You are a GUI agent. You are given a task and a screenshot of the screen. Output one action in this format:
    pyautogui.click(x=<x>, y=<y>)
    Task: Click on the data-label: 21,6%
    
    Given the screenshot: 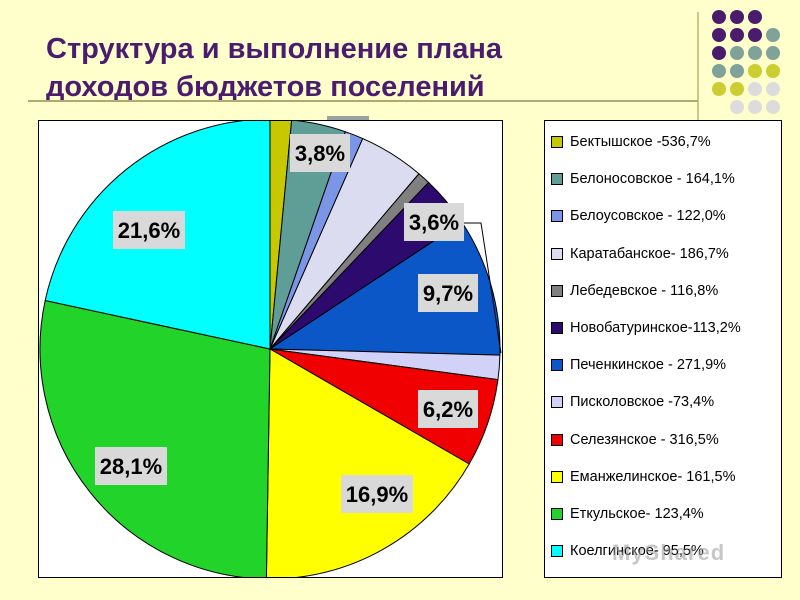 What is the action you would take?
    pyautogui.click(x=149, y=230)
    